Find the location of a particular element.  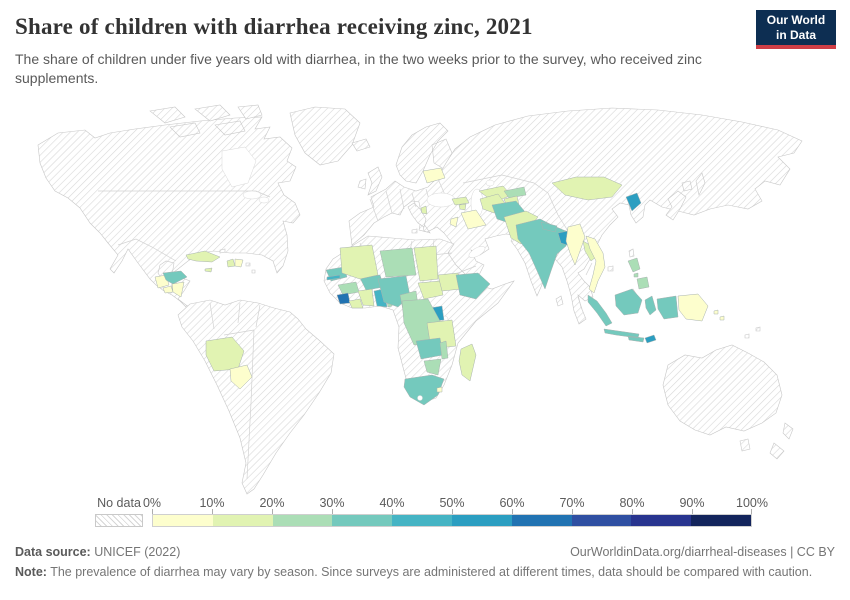

country-south-africa is located at coordinates (424, 390).